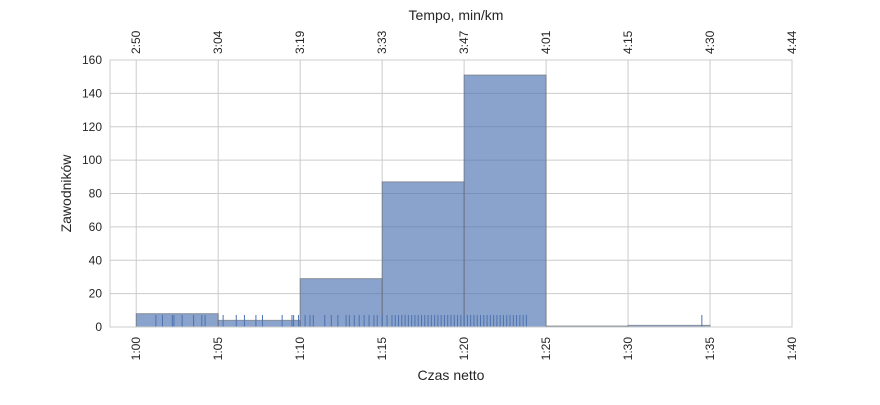  What do you see at coordinates (96, 260) in the screenshot?
I see `y-tick-label: 40` at bounding box center [96, 260].